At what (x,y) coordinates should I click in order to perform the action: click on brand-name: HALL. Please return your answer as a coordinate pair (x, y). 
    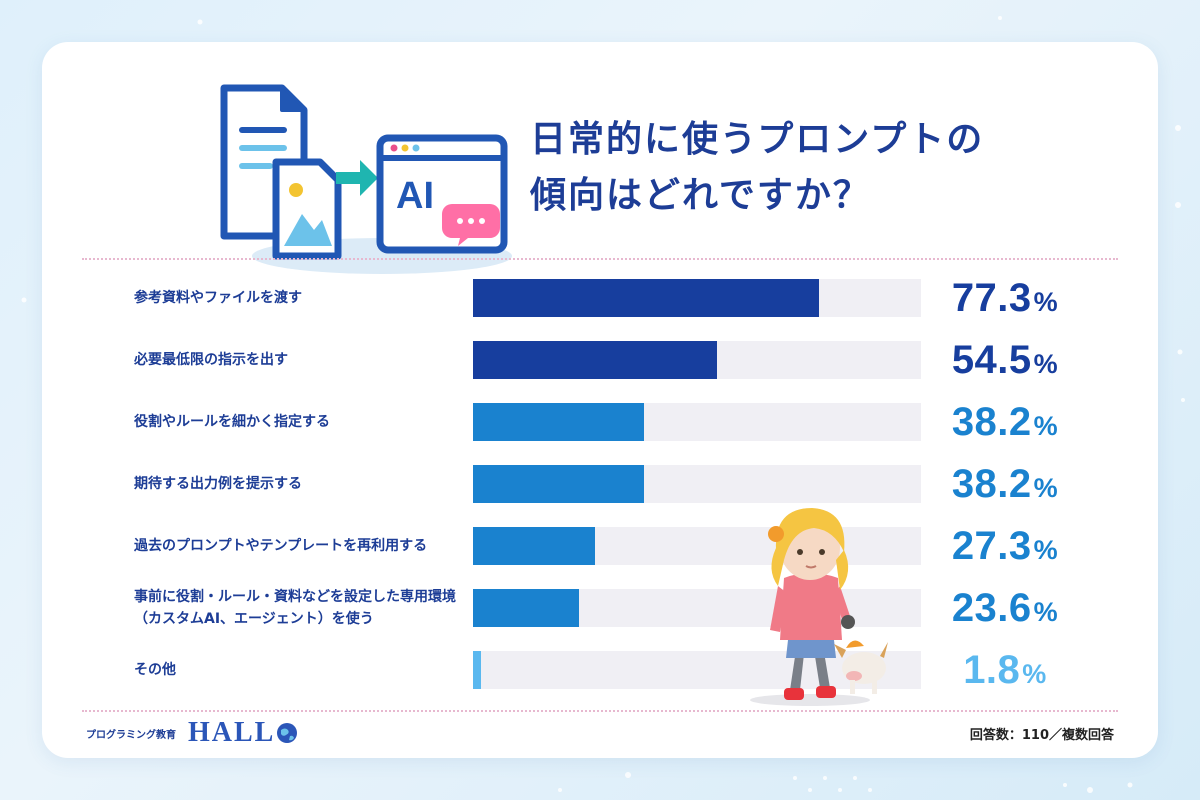
    Looking at the image, I should click on (243, 733).